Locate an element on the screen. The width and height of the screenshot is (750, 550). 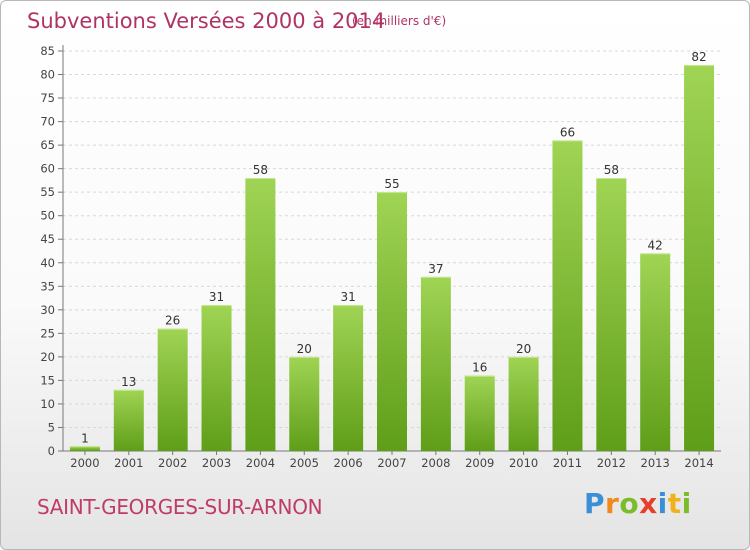
bar-value-label: 16 is located at coordinates (479, 368).